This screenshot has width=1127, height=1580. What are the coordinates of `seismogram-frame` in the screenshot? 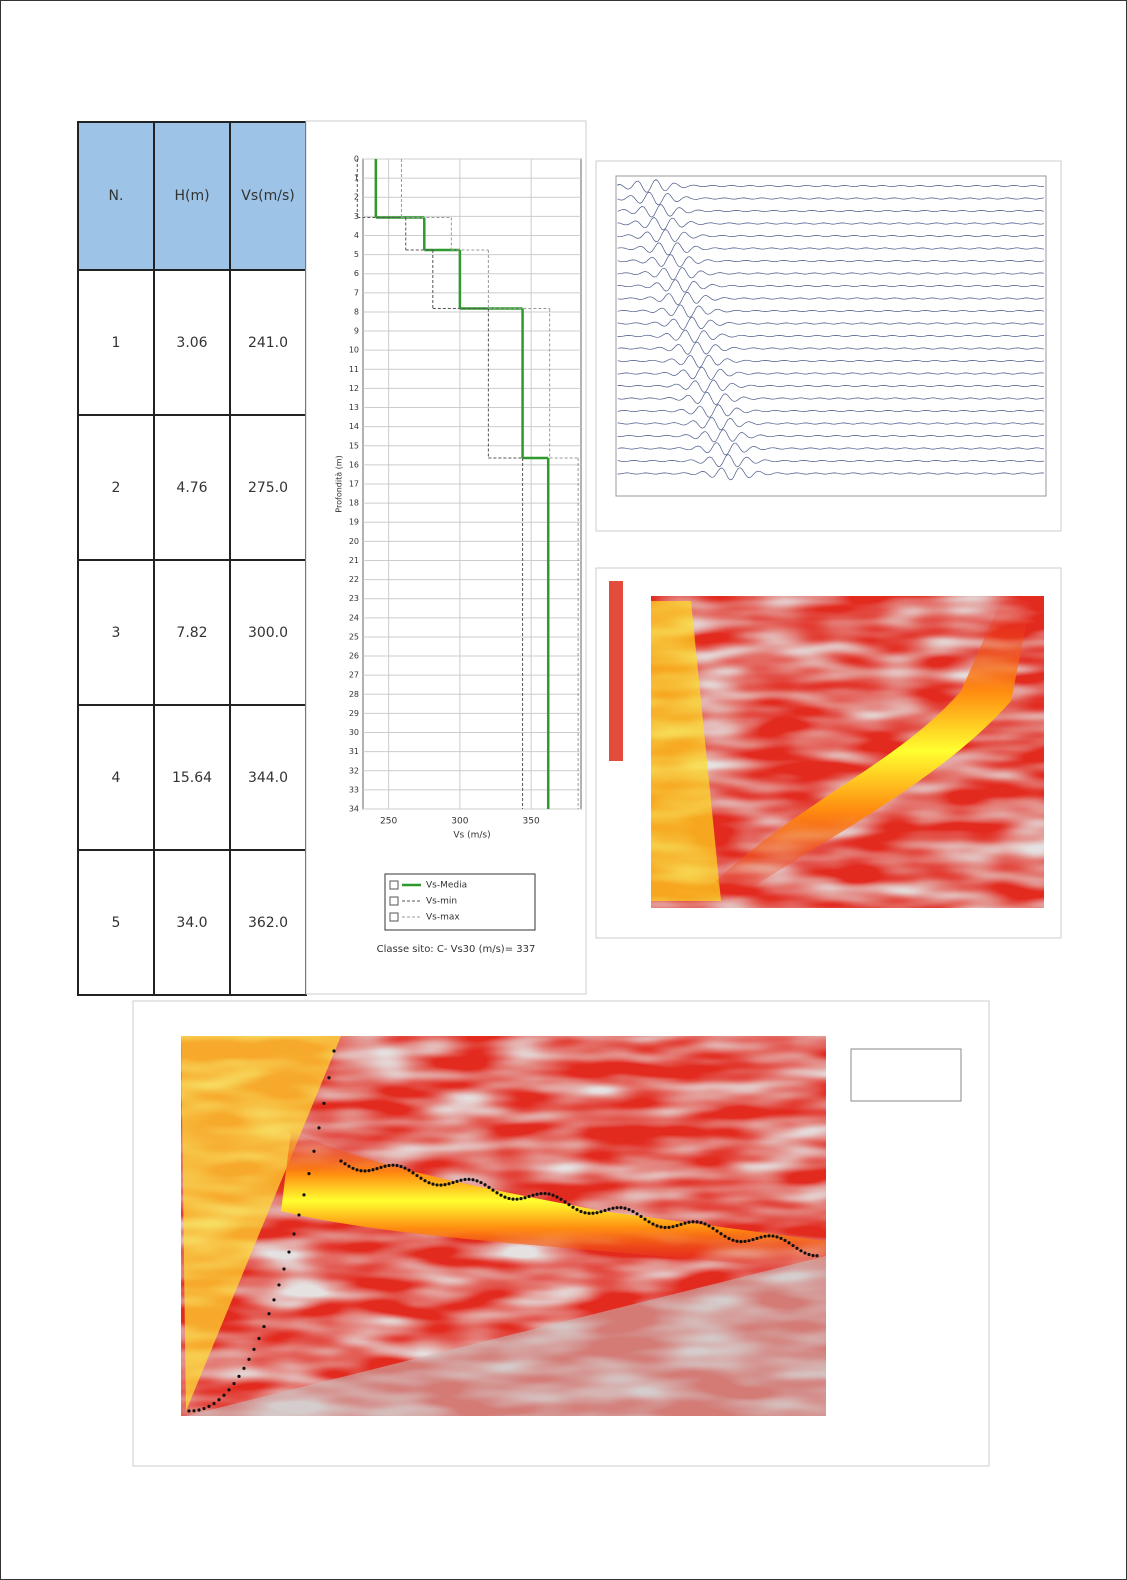 It's located at (831, 336).